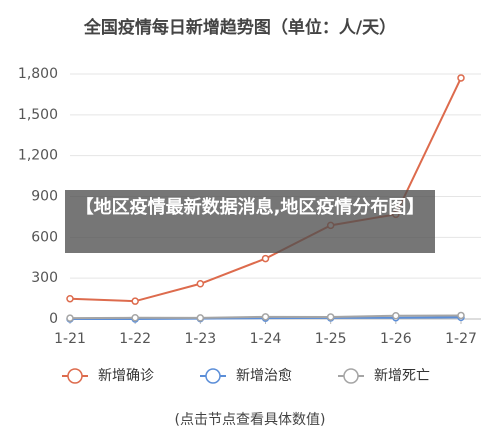 The image size is (500, 448). What do you see at coordinates (38, 115) in the screenshot?
I see `y-tick-label: 1,500` at bounding box center [38, 115].